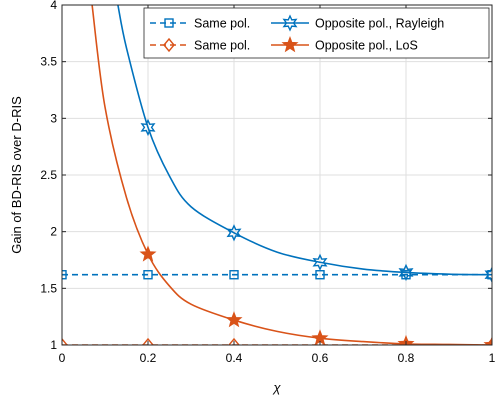  What do you see at coordinates (53, 345) in the screenshot?
I see `y-tick-label: 1` at bounding box center [53, 345].